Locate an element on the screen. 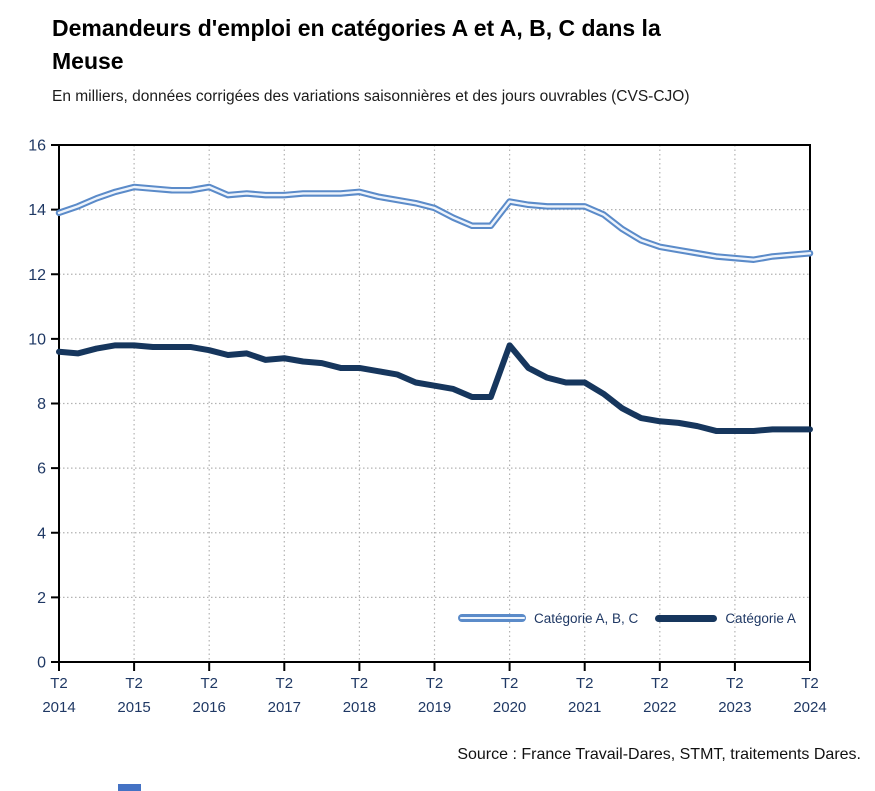 This screenshot has width=875, height=791. page-title-line2: Meuse is located at coordinates (88, 61).